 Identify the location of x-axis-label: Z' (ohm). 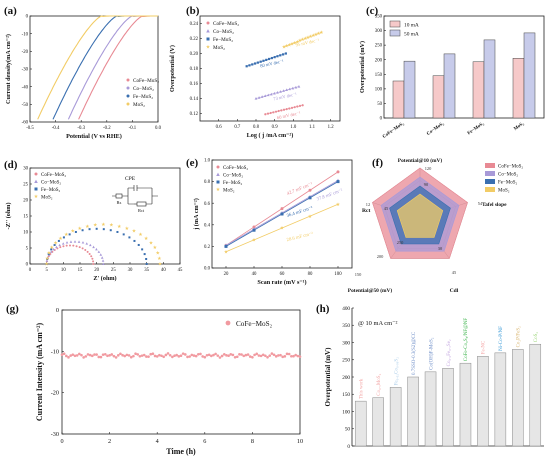
(104, 278).